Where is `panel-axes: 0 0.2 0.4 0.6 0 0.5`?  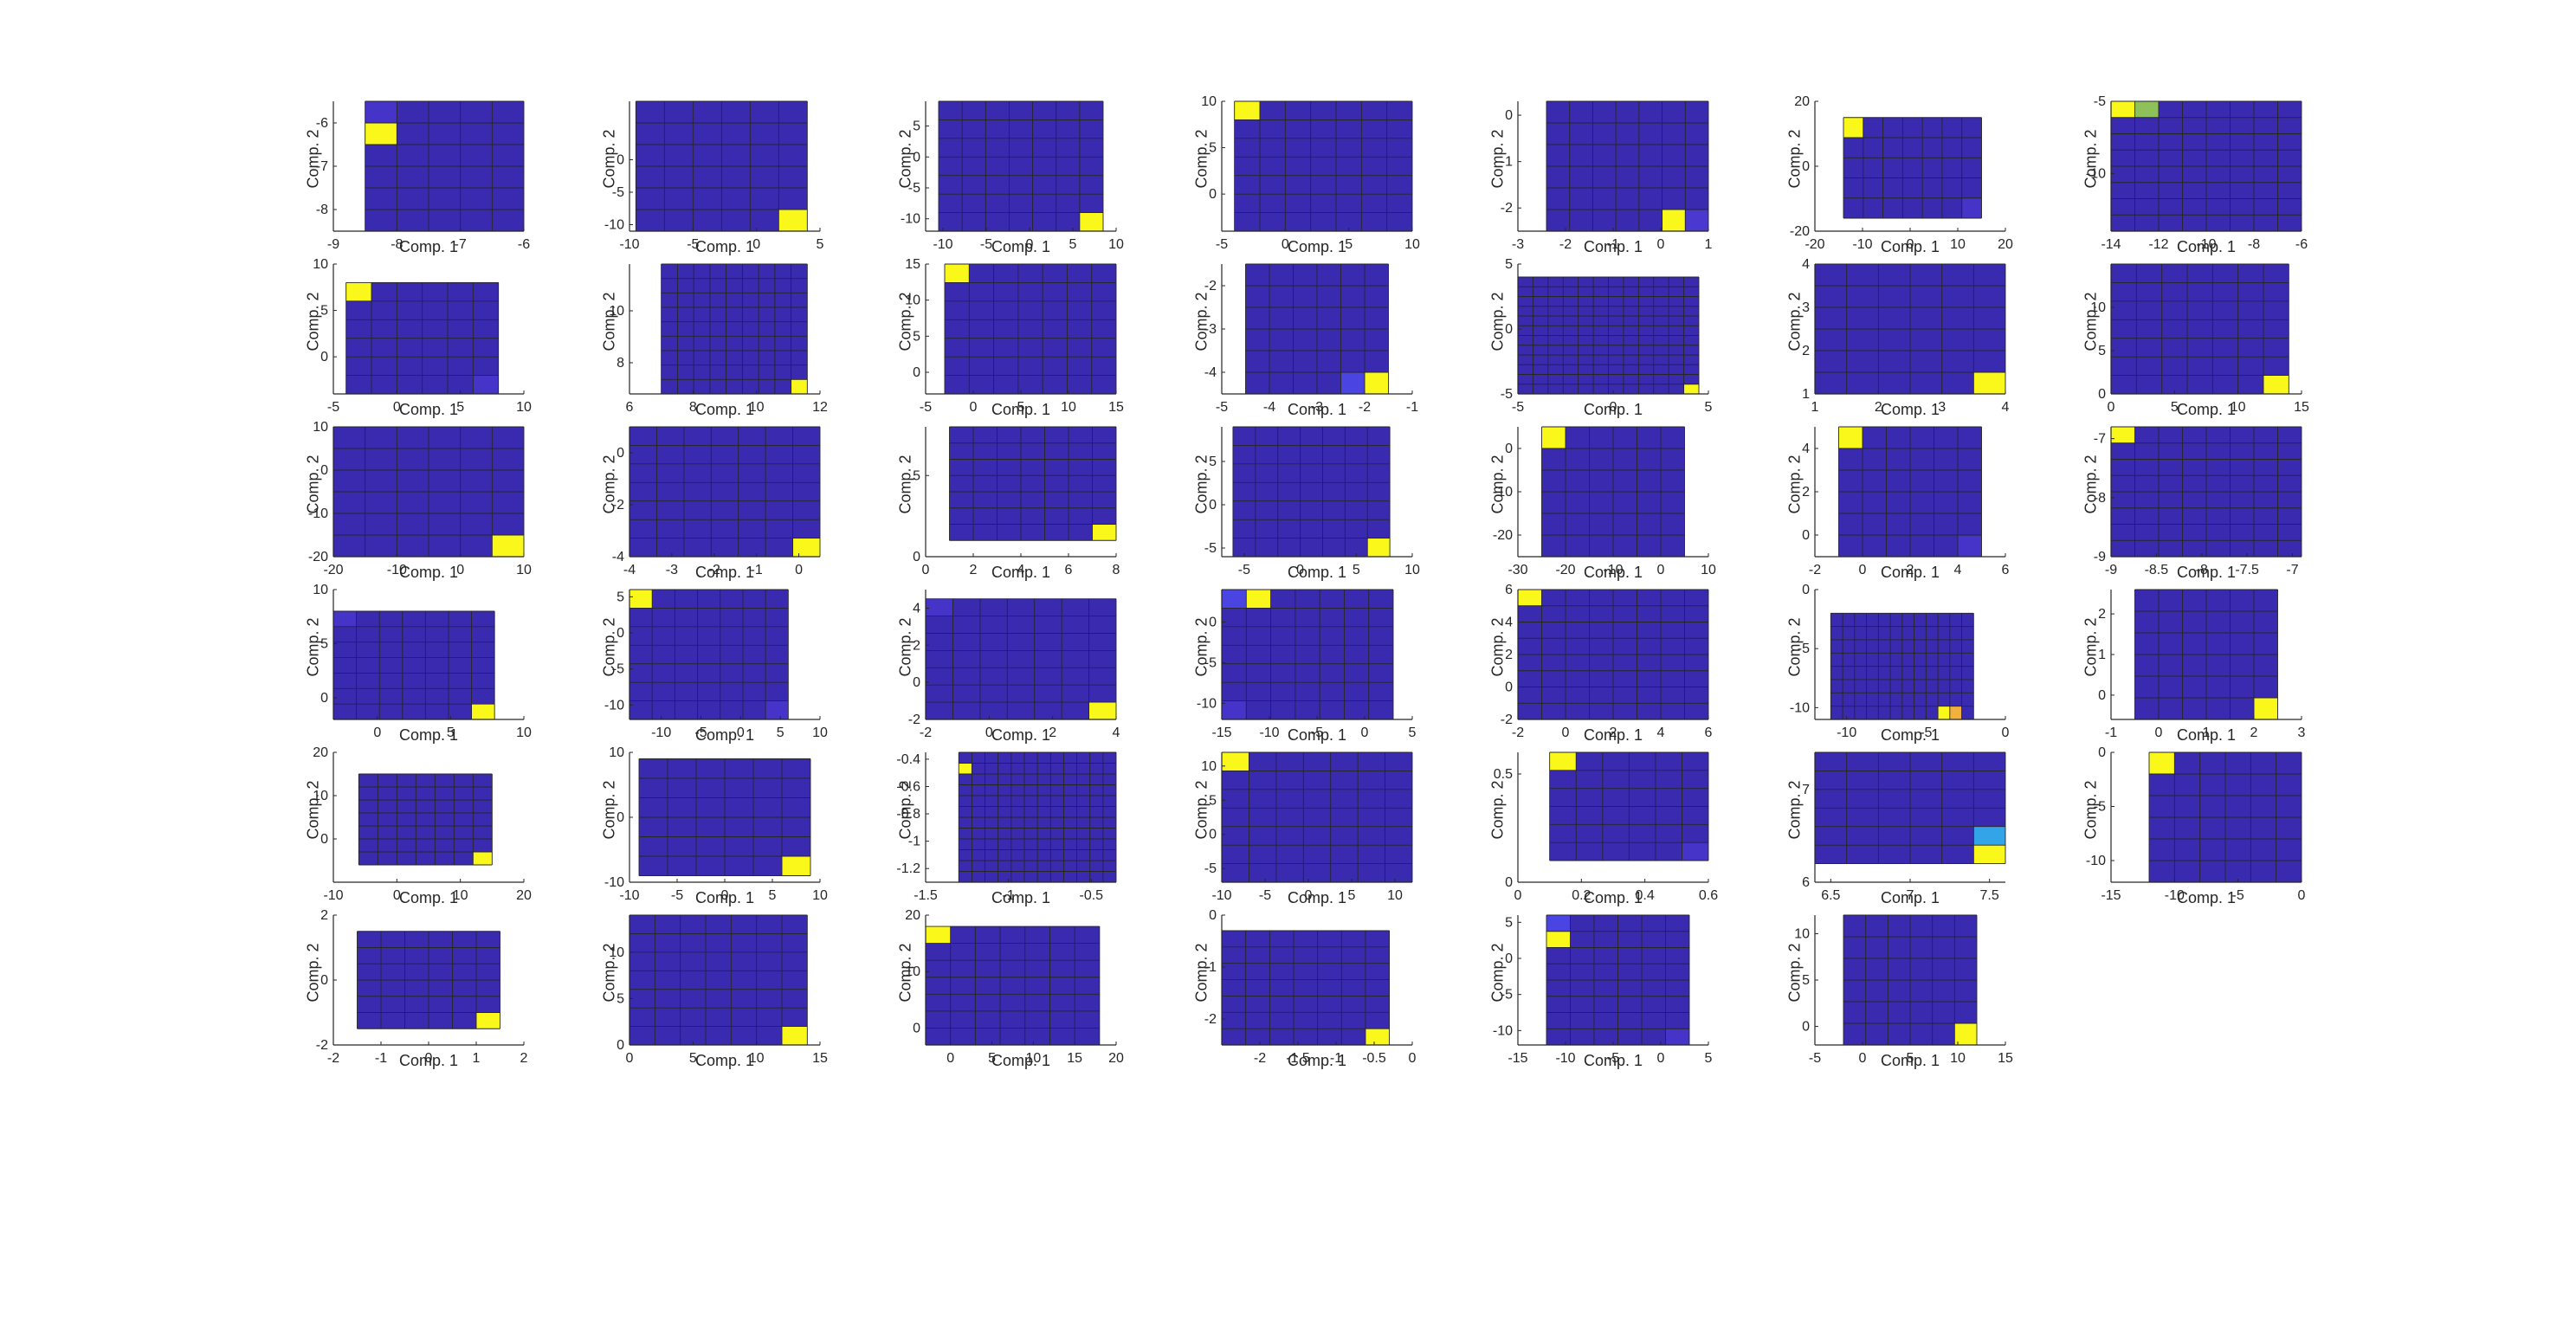 panel-axes: 0 0.2 0.4 0.6 0 0.5 is located at coordinates (1606, 827).